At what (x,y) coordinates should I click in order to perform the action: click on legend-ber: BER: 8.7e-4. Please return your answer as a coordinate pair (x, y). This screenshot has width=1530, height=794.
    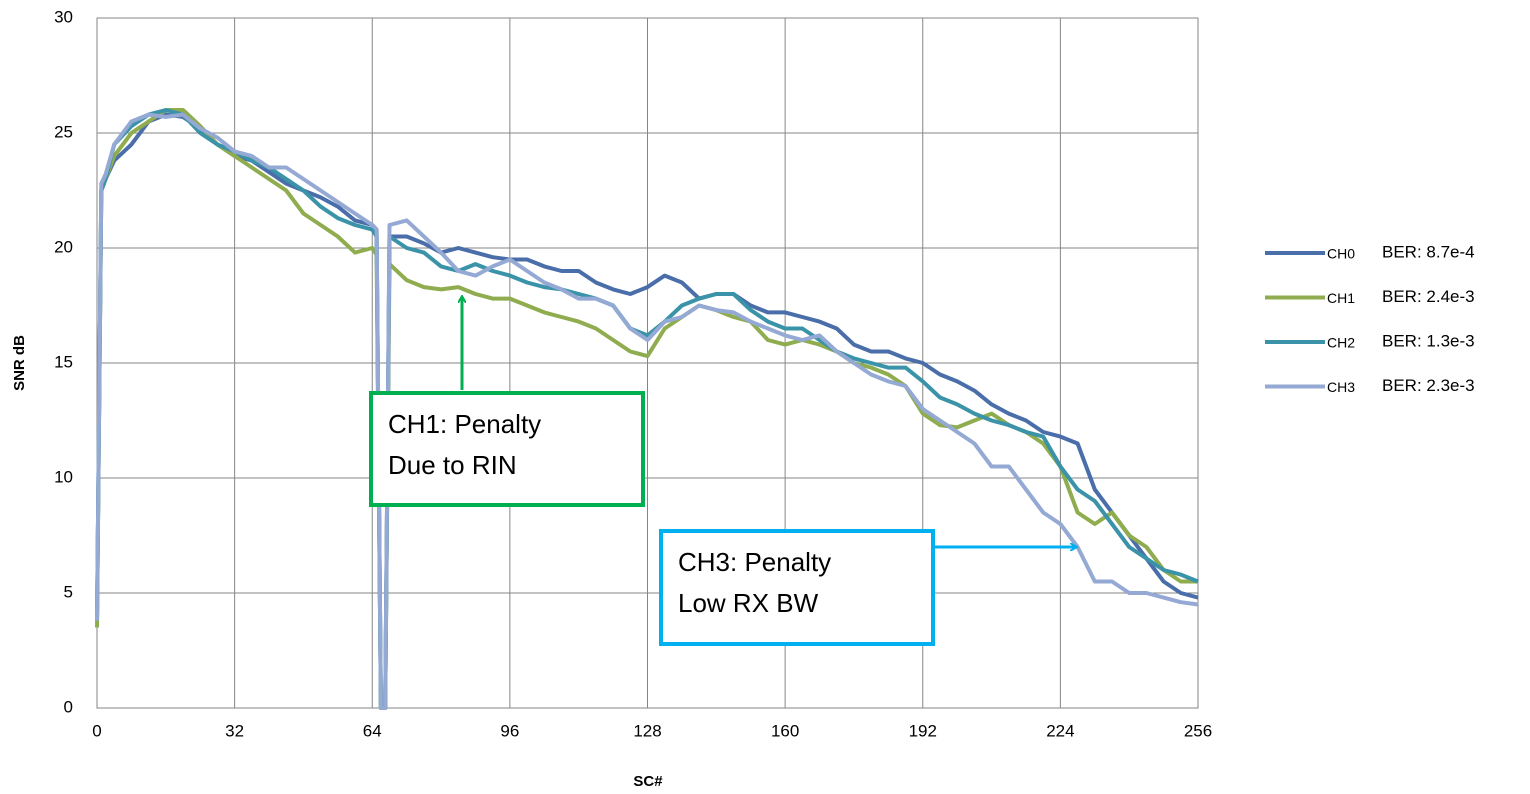
    Looking at the image, I should click on (1428, 251).